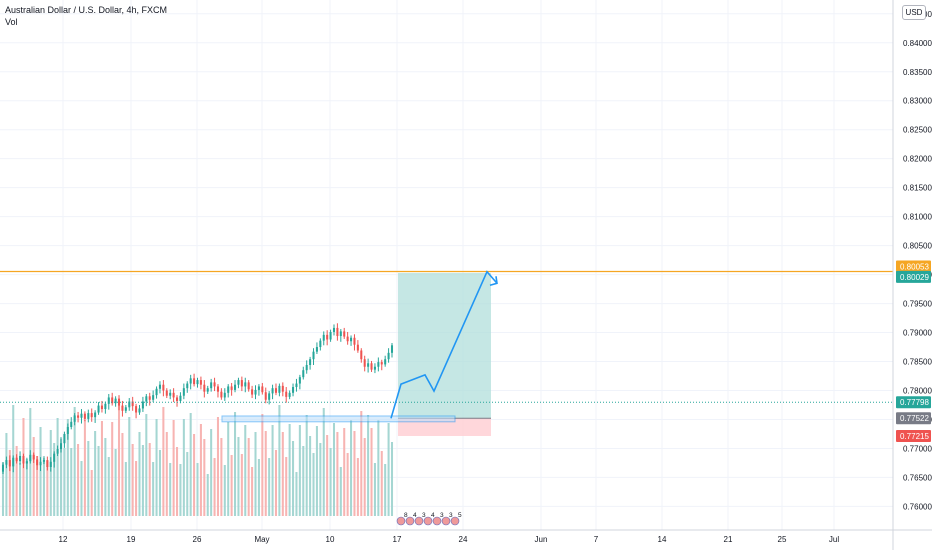 The image size is (932, 555). What do you see at coordinates (914, 12) in the screenshot?
I see `currency-button: USD` at bounding box center [914, 12].